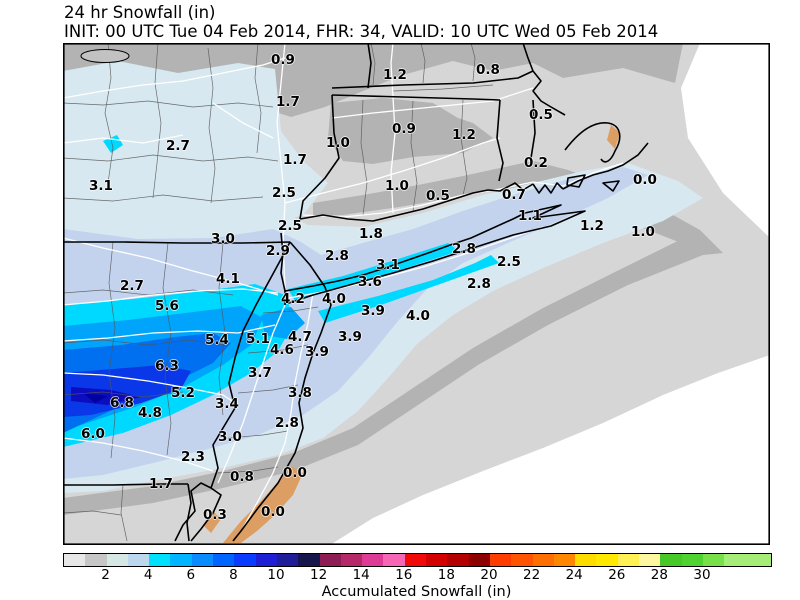 This screenshot has height=600, width=800. What do you see at coordinates (106, 396) in the screenshot?
I see `navy-core-regions` at bounding box center [106, 396].